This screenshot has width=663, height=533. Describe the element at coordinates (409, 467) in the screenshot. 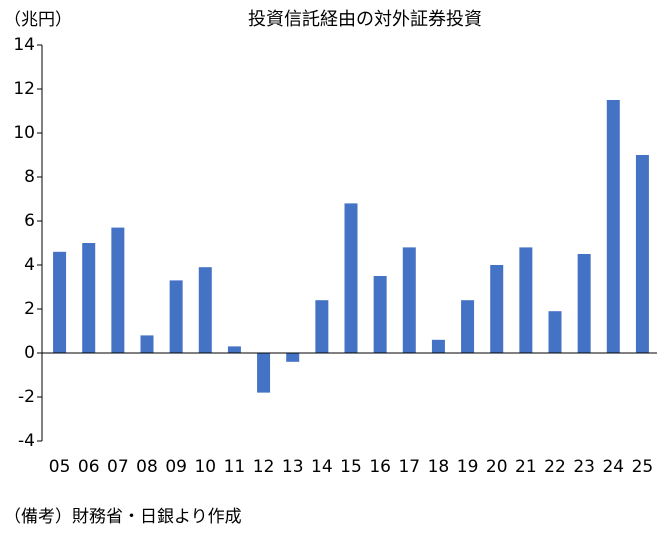

I see `x-tick-label: 17` at that location.